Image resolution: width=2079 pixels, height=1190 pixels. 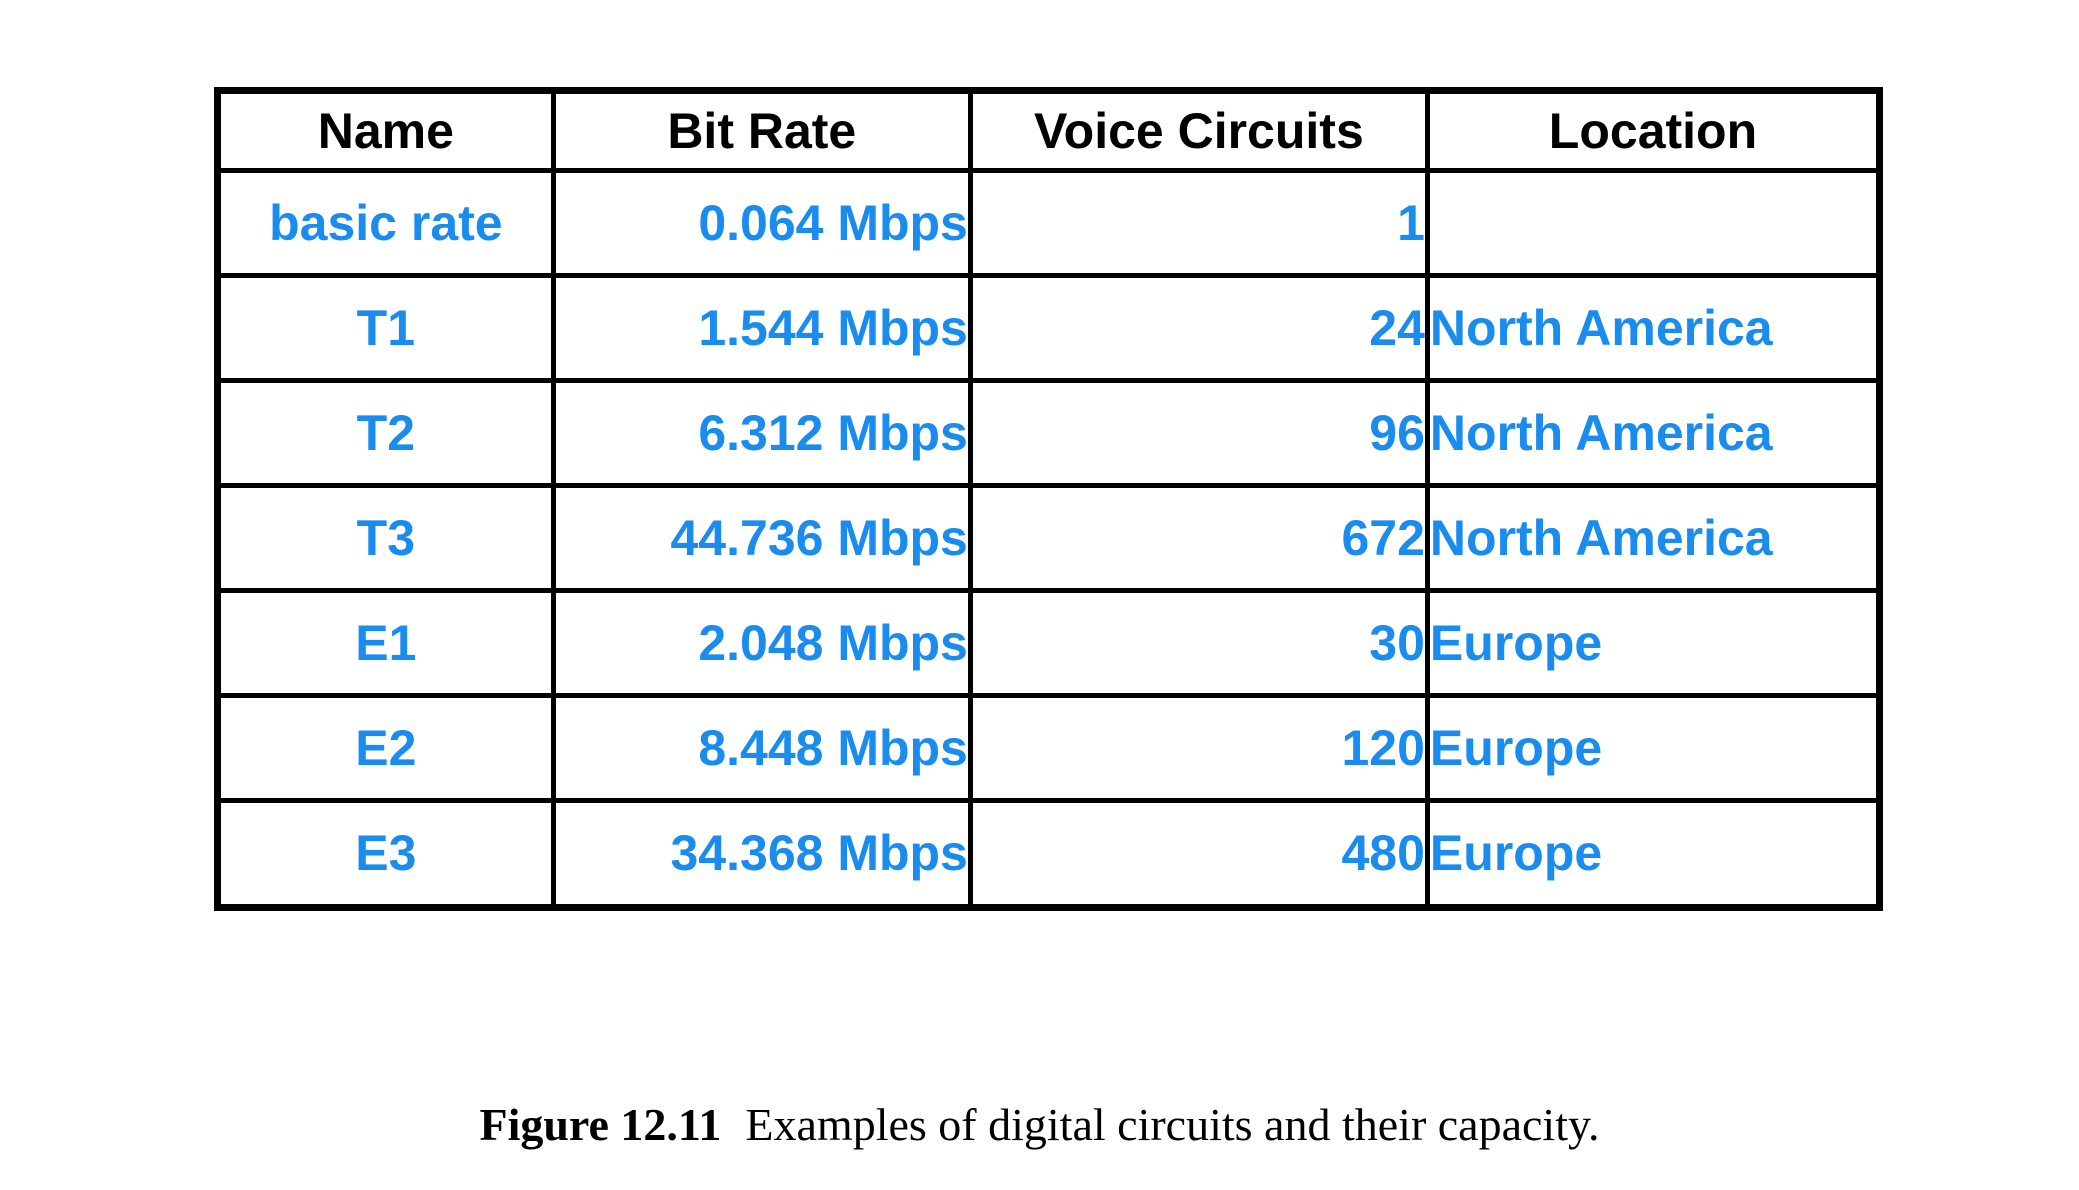 I want to click on header-row: Name Bit Rate Voice Circuits Location, so click(x=1049, y=130).